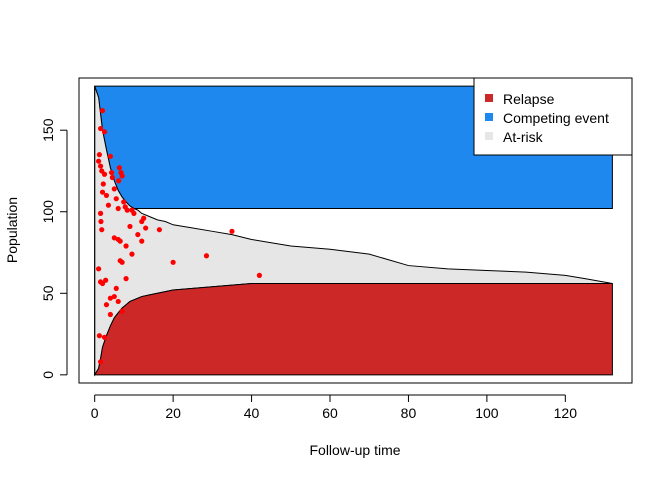  What do you see at coordinates (409, 413) in the screenshot?
I see `x-tick-label: 80` at bounding box center [409, 413].